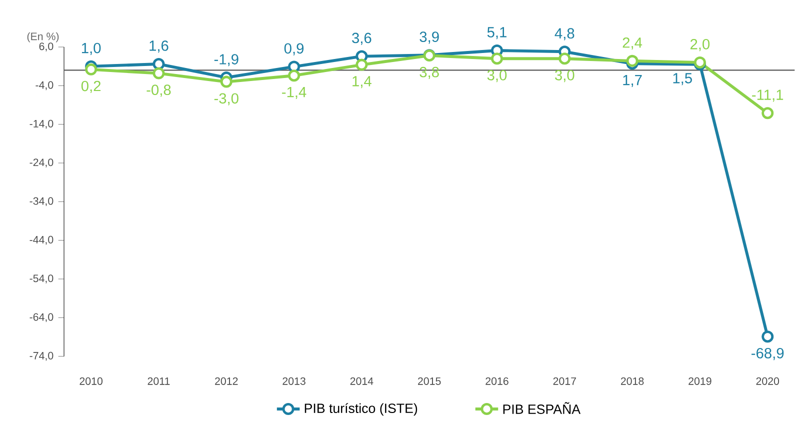  I want to click on y-tick-label: -44,0, so click(42, 240).